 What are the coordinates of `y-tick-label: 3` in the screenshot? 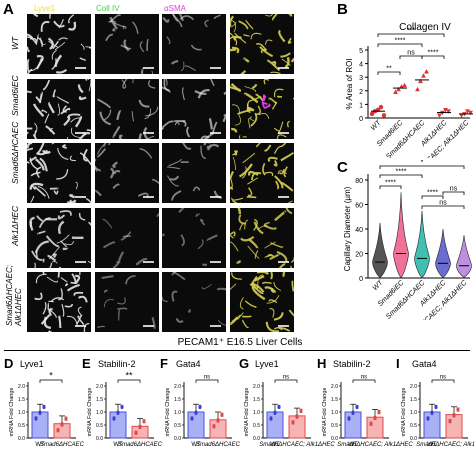 It's located at (361, 78).